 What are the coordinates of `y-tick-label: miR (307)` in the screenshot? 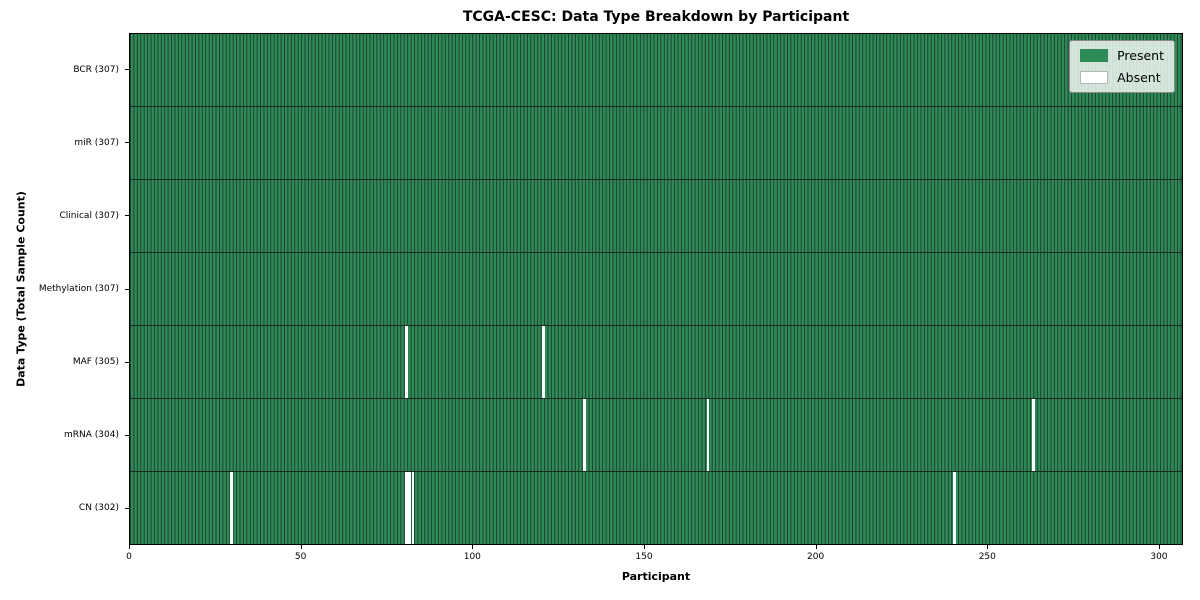 It's located at (96, 142).